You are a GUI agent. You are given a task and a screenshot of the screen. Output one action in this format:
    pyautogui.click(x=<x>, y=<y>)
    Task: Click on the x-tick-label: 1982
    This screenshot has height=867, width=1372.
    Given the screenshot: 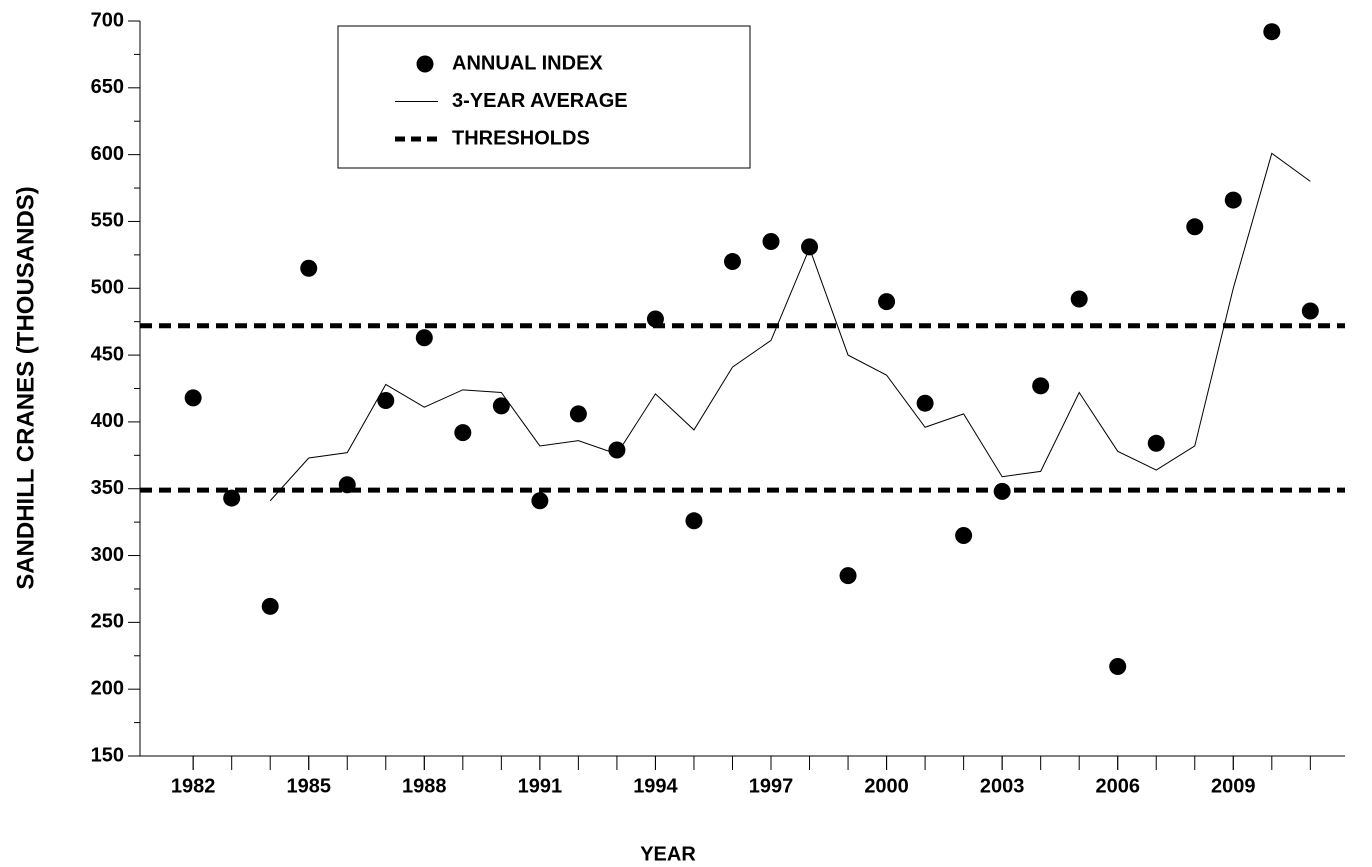 What is the action you would take?
    pyautogui.click(x=193, y=786)
    